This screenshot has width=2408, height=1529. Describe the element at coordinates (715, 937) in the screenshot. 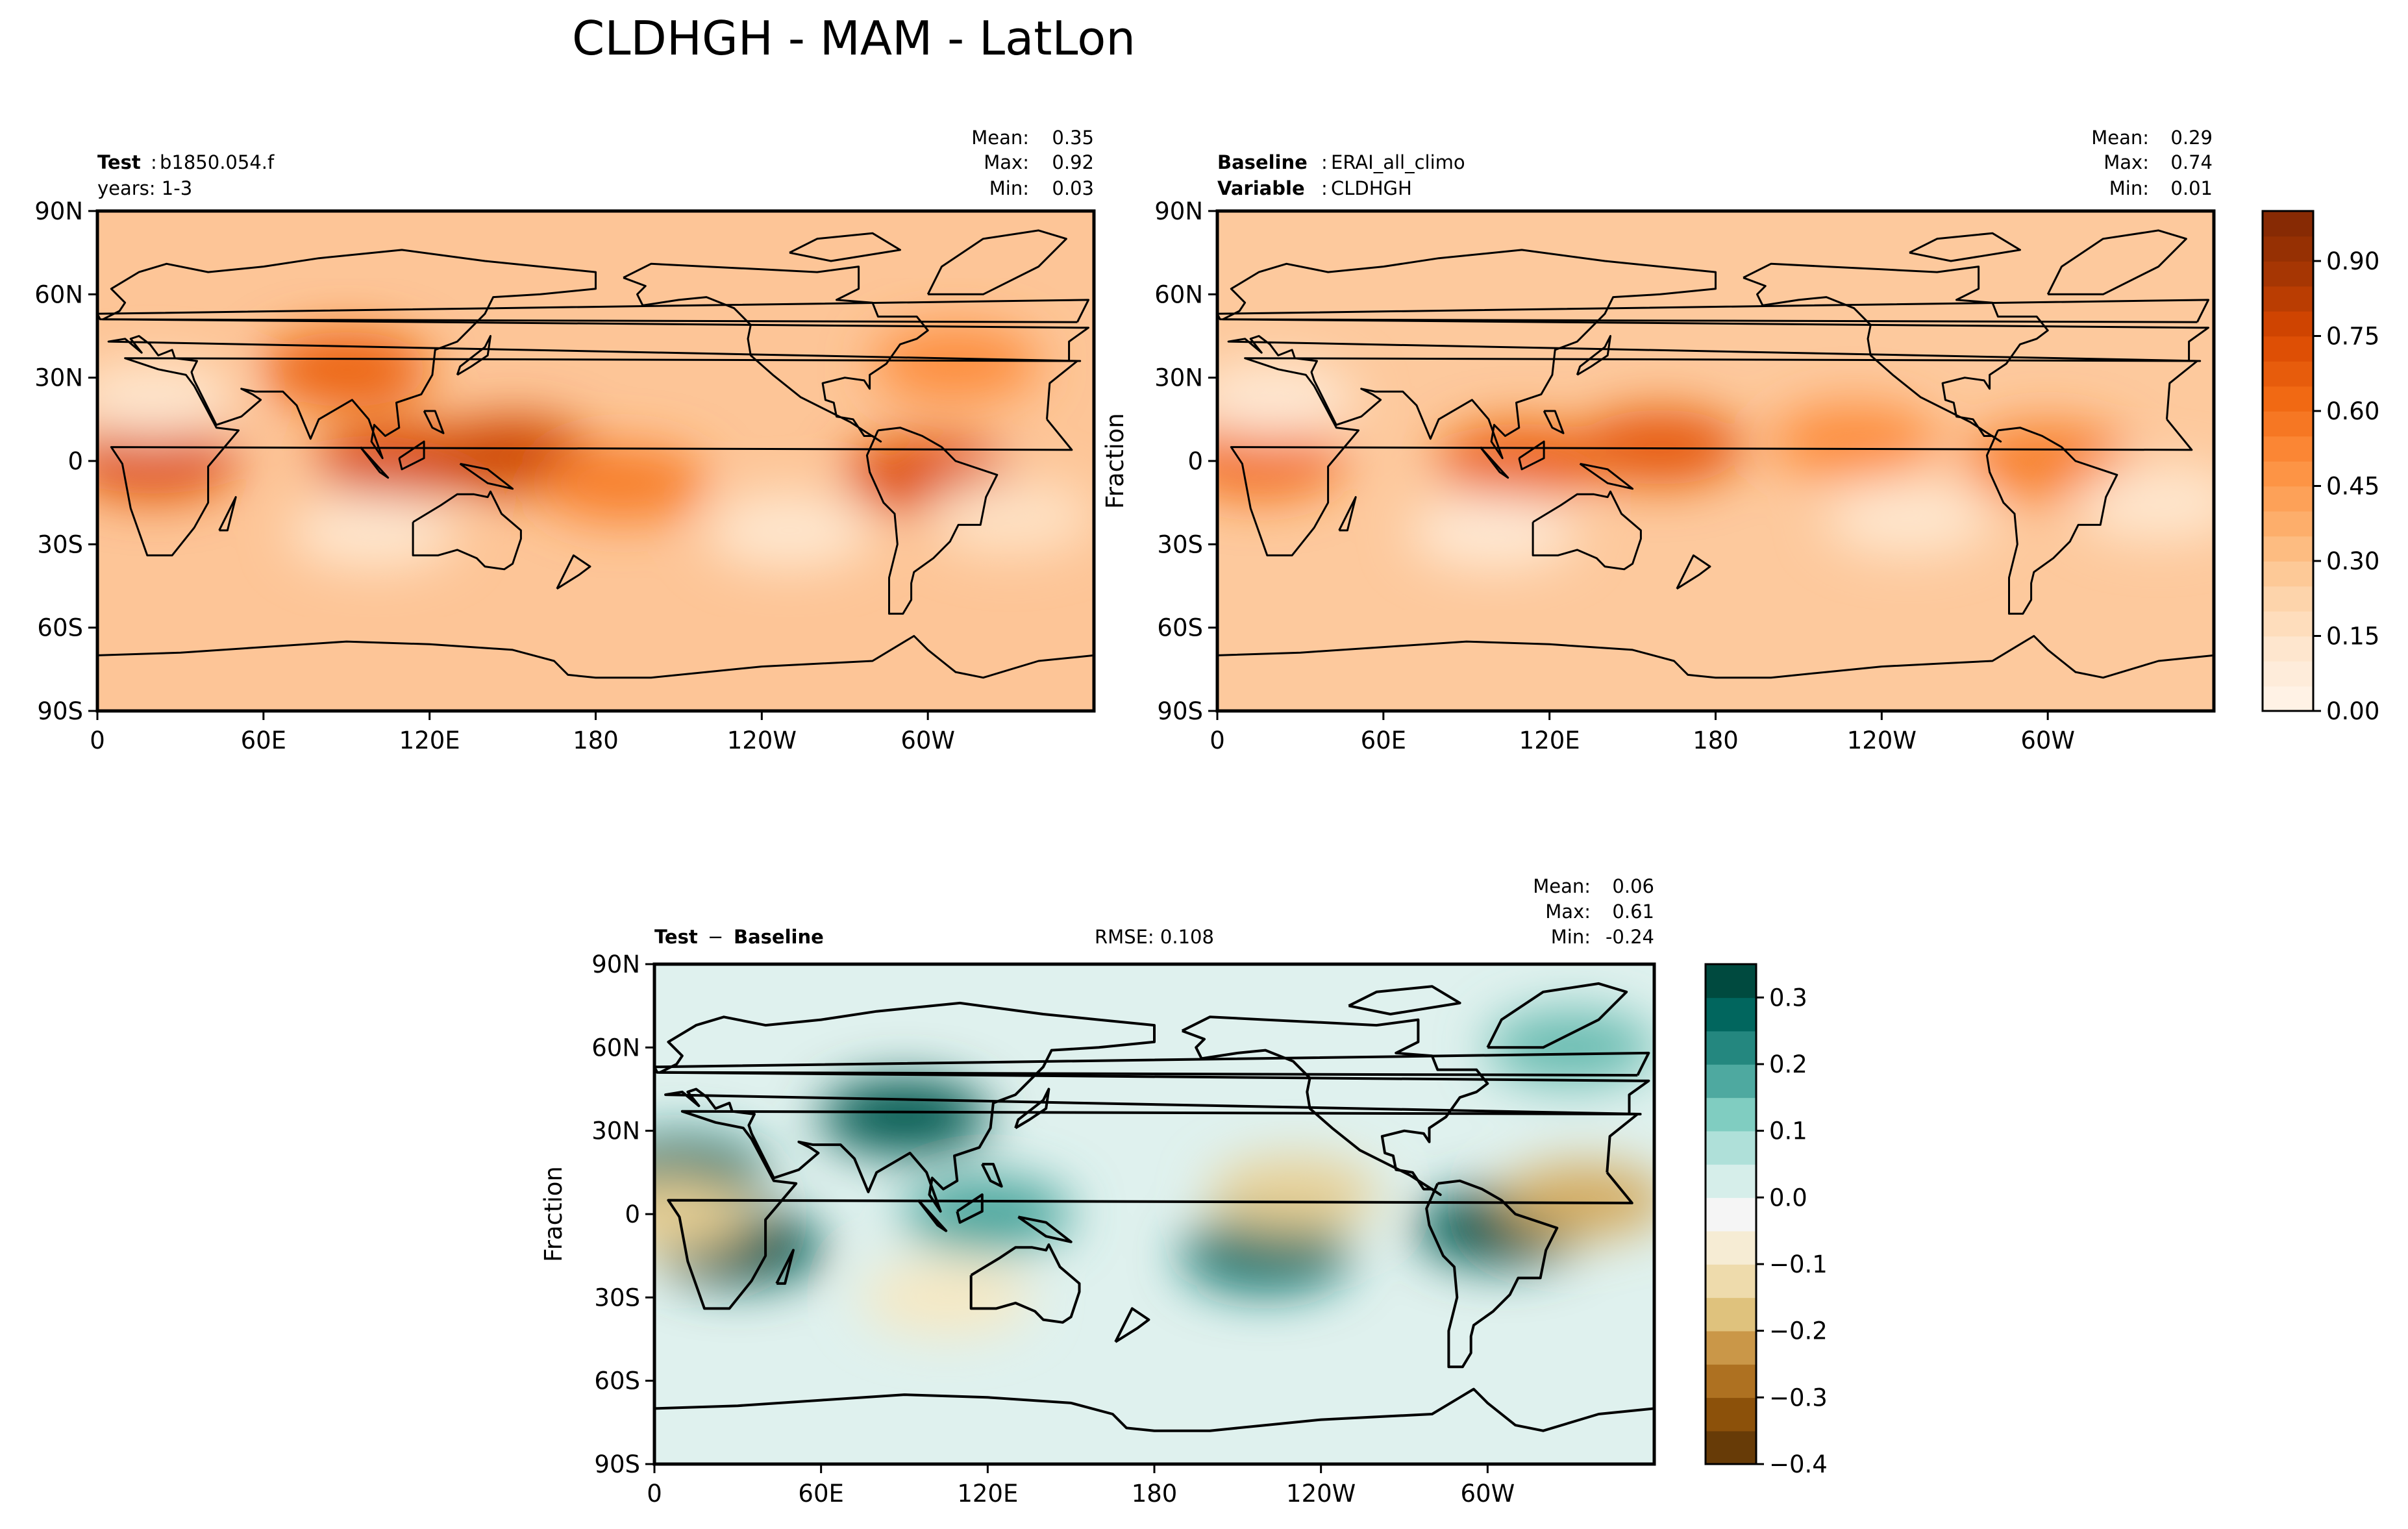

I see `difference-label-sep: −` at that location.